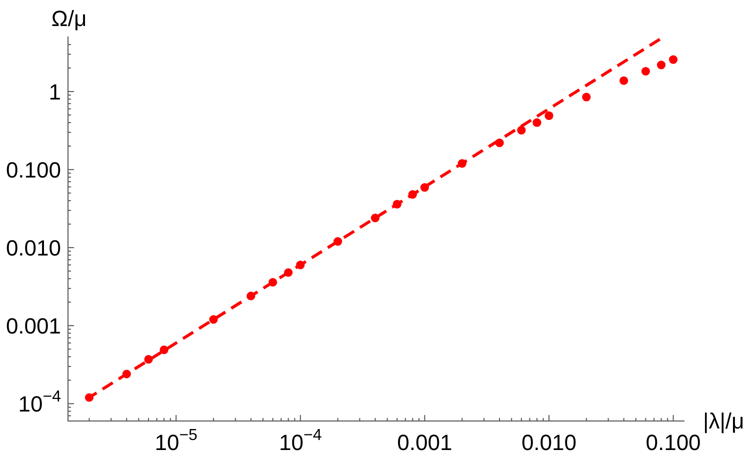 Image resolution: width=750 pixels, height=457 pixels. I want to click on y-tick-label: 0.100, so click(34, 170).